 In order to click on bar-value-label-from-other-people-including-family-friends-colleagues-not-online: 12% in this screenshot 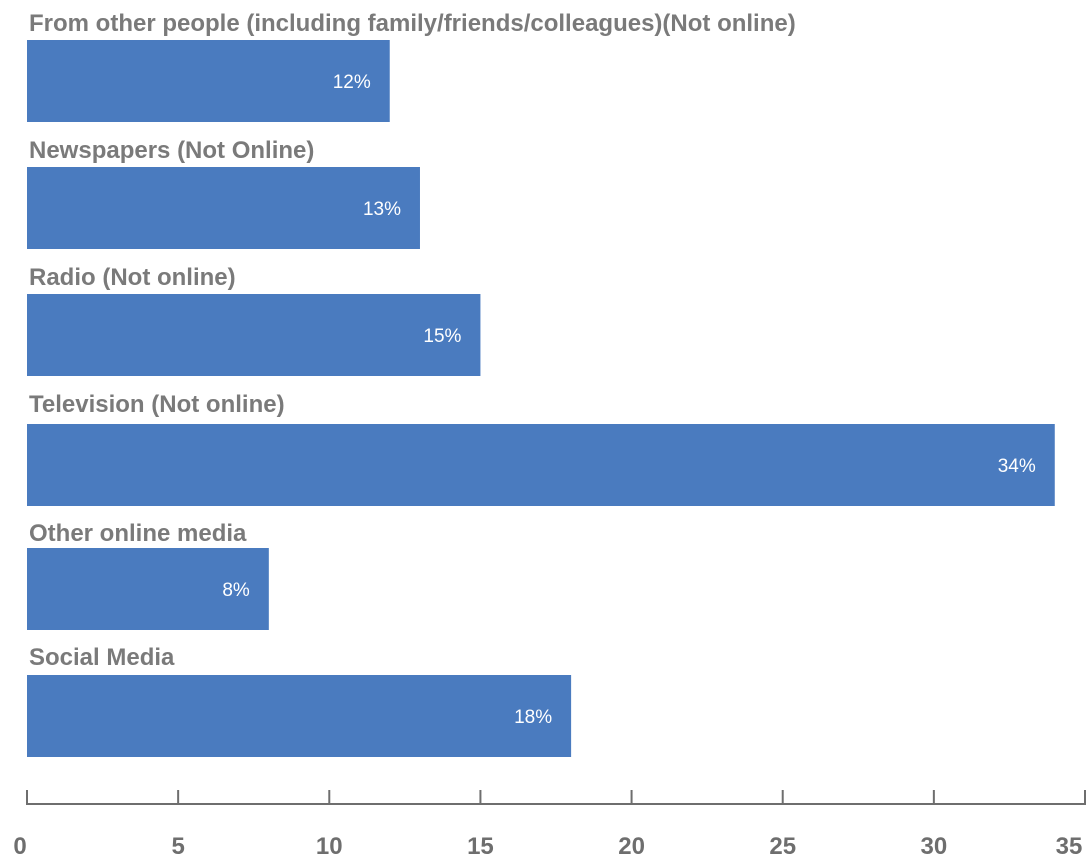, I will do `click(352, 82)`.